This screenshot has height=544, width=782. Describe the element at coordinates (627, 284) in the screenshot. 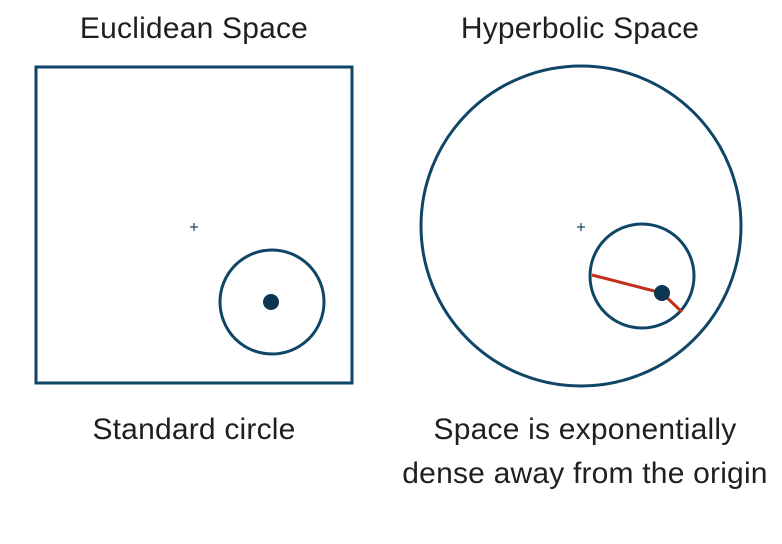

I see `hyperbolic-radius-long` at that location.